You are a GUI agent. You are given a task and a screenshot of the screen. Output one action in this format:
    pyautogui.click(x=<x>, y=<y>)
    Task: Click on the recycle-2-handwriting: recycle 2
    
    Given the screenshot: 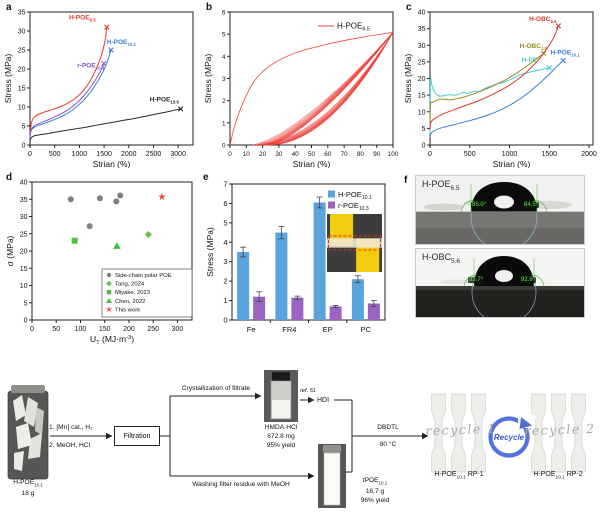 What is the action you would take?
    pyautogui.click(x=560, y=429)
    